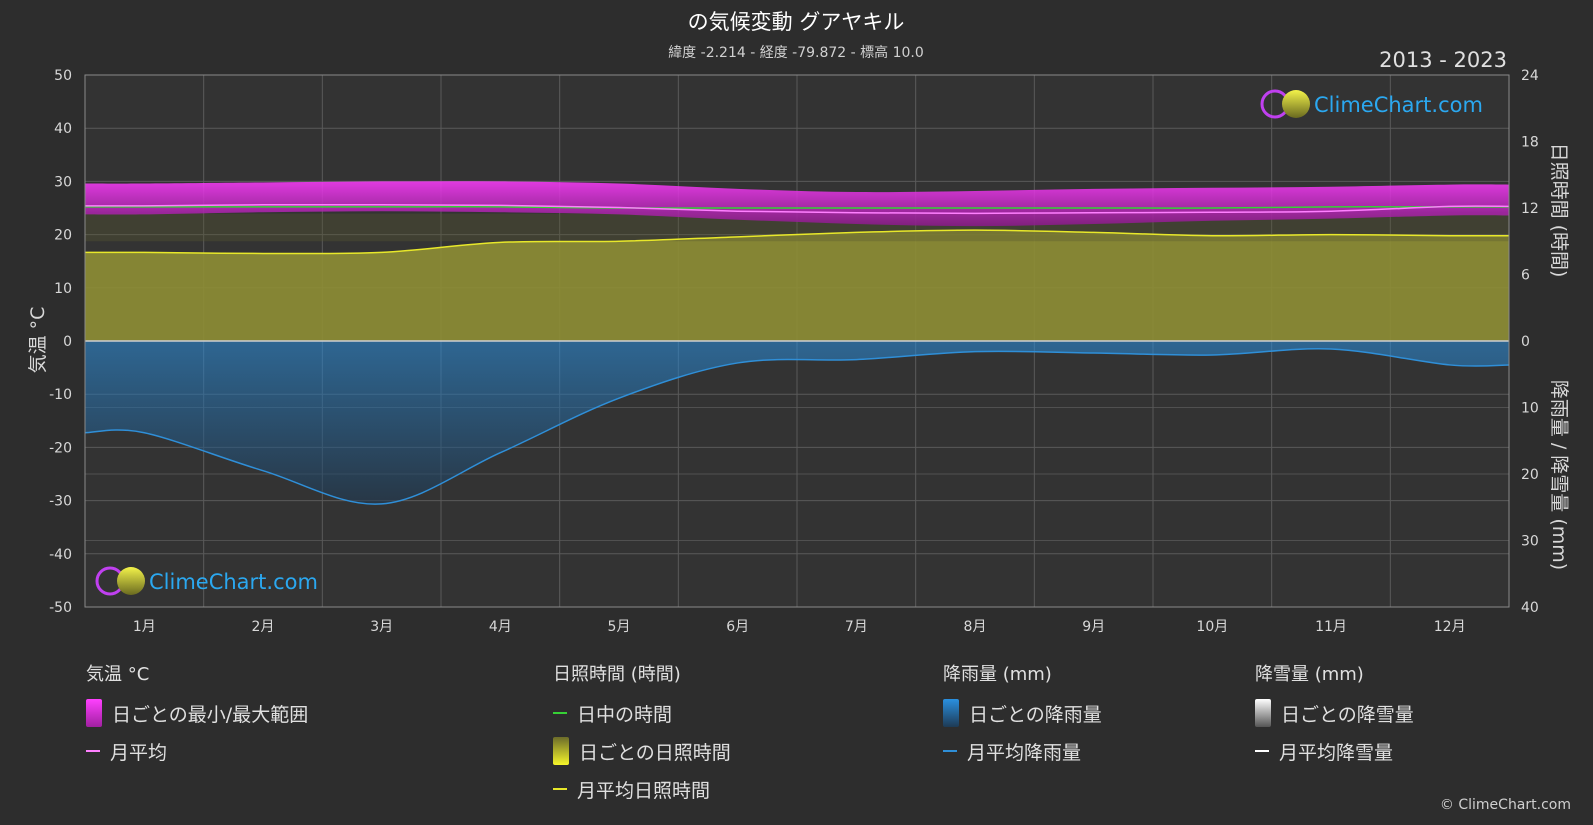 Image resolution: width=1593 pixels, height=825 pixels. I want to click on left-tick-label: -20, so click(60, 448).